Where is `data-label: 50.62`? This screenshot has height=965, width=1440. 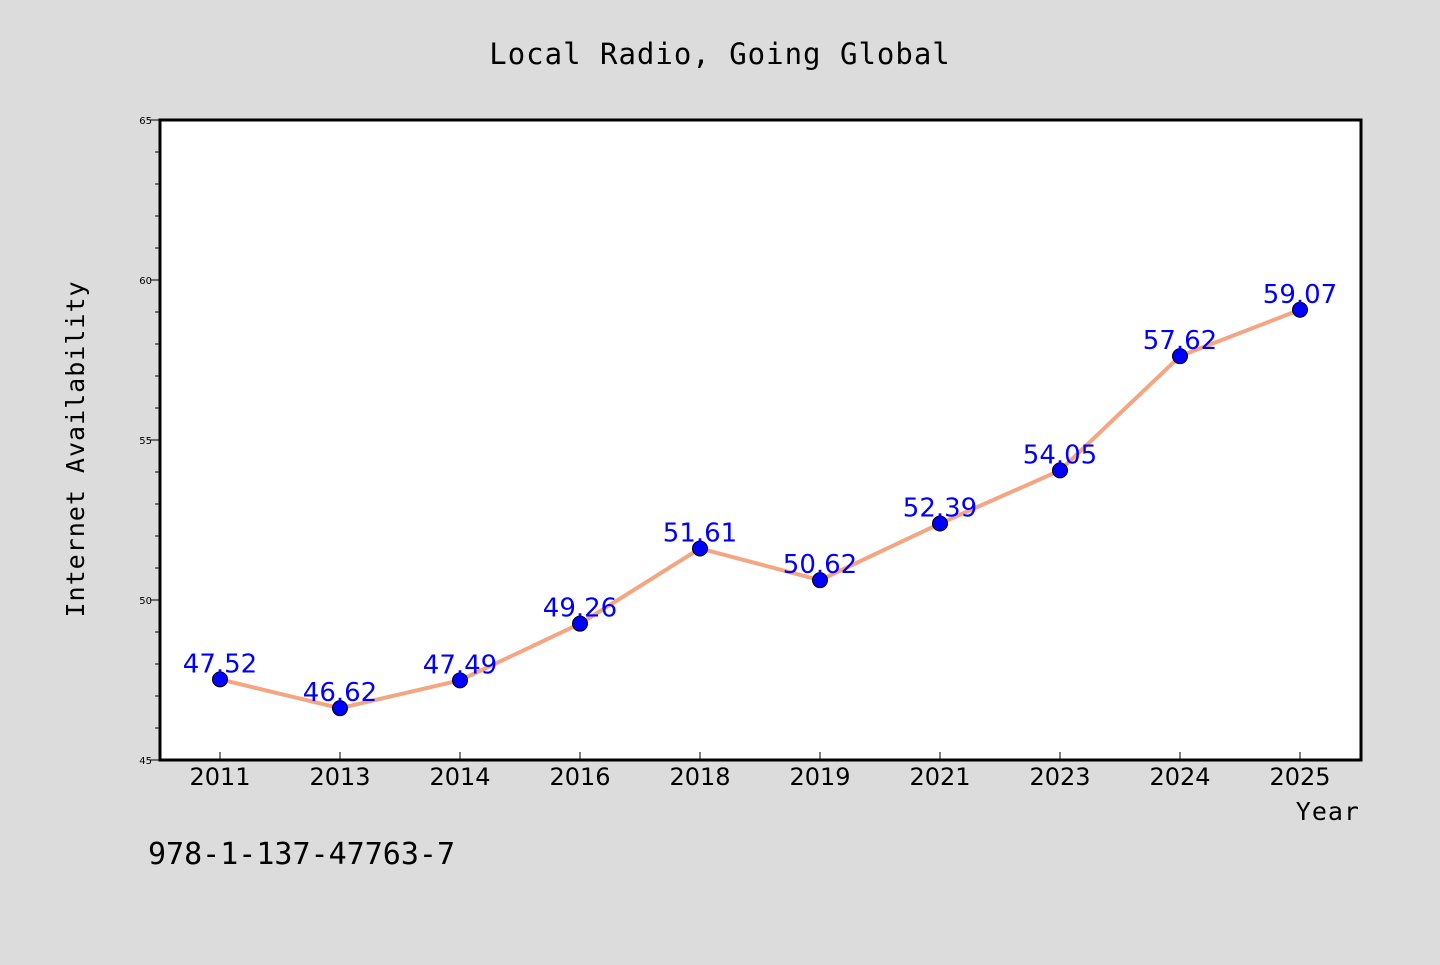
data-label: 50.62 is located at coordinates (820, 565).